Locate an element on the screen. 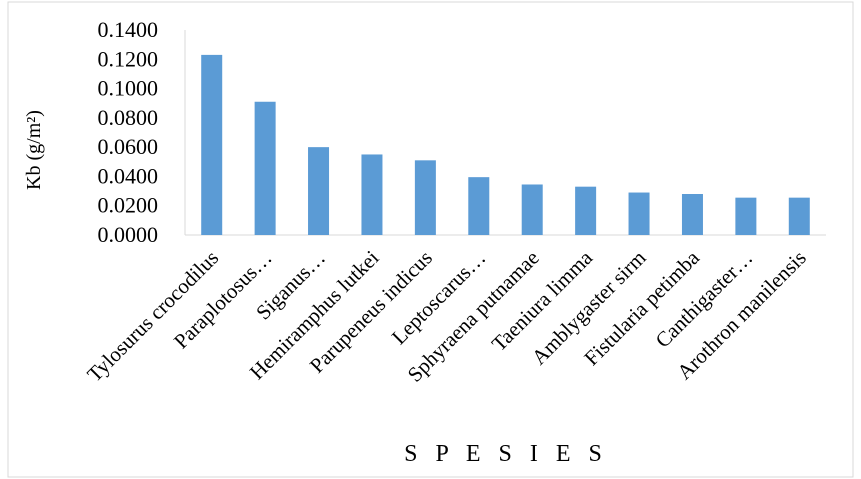 The image size is (861, 479). y-tick-label: 0.1000 is located at coordinates (128, 88).